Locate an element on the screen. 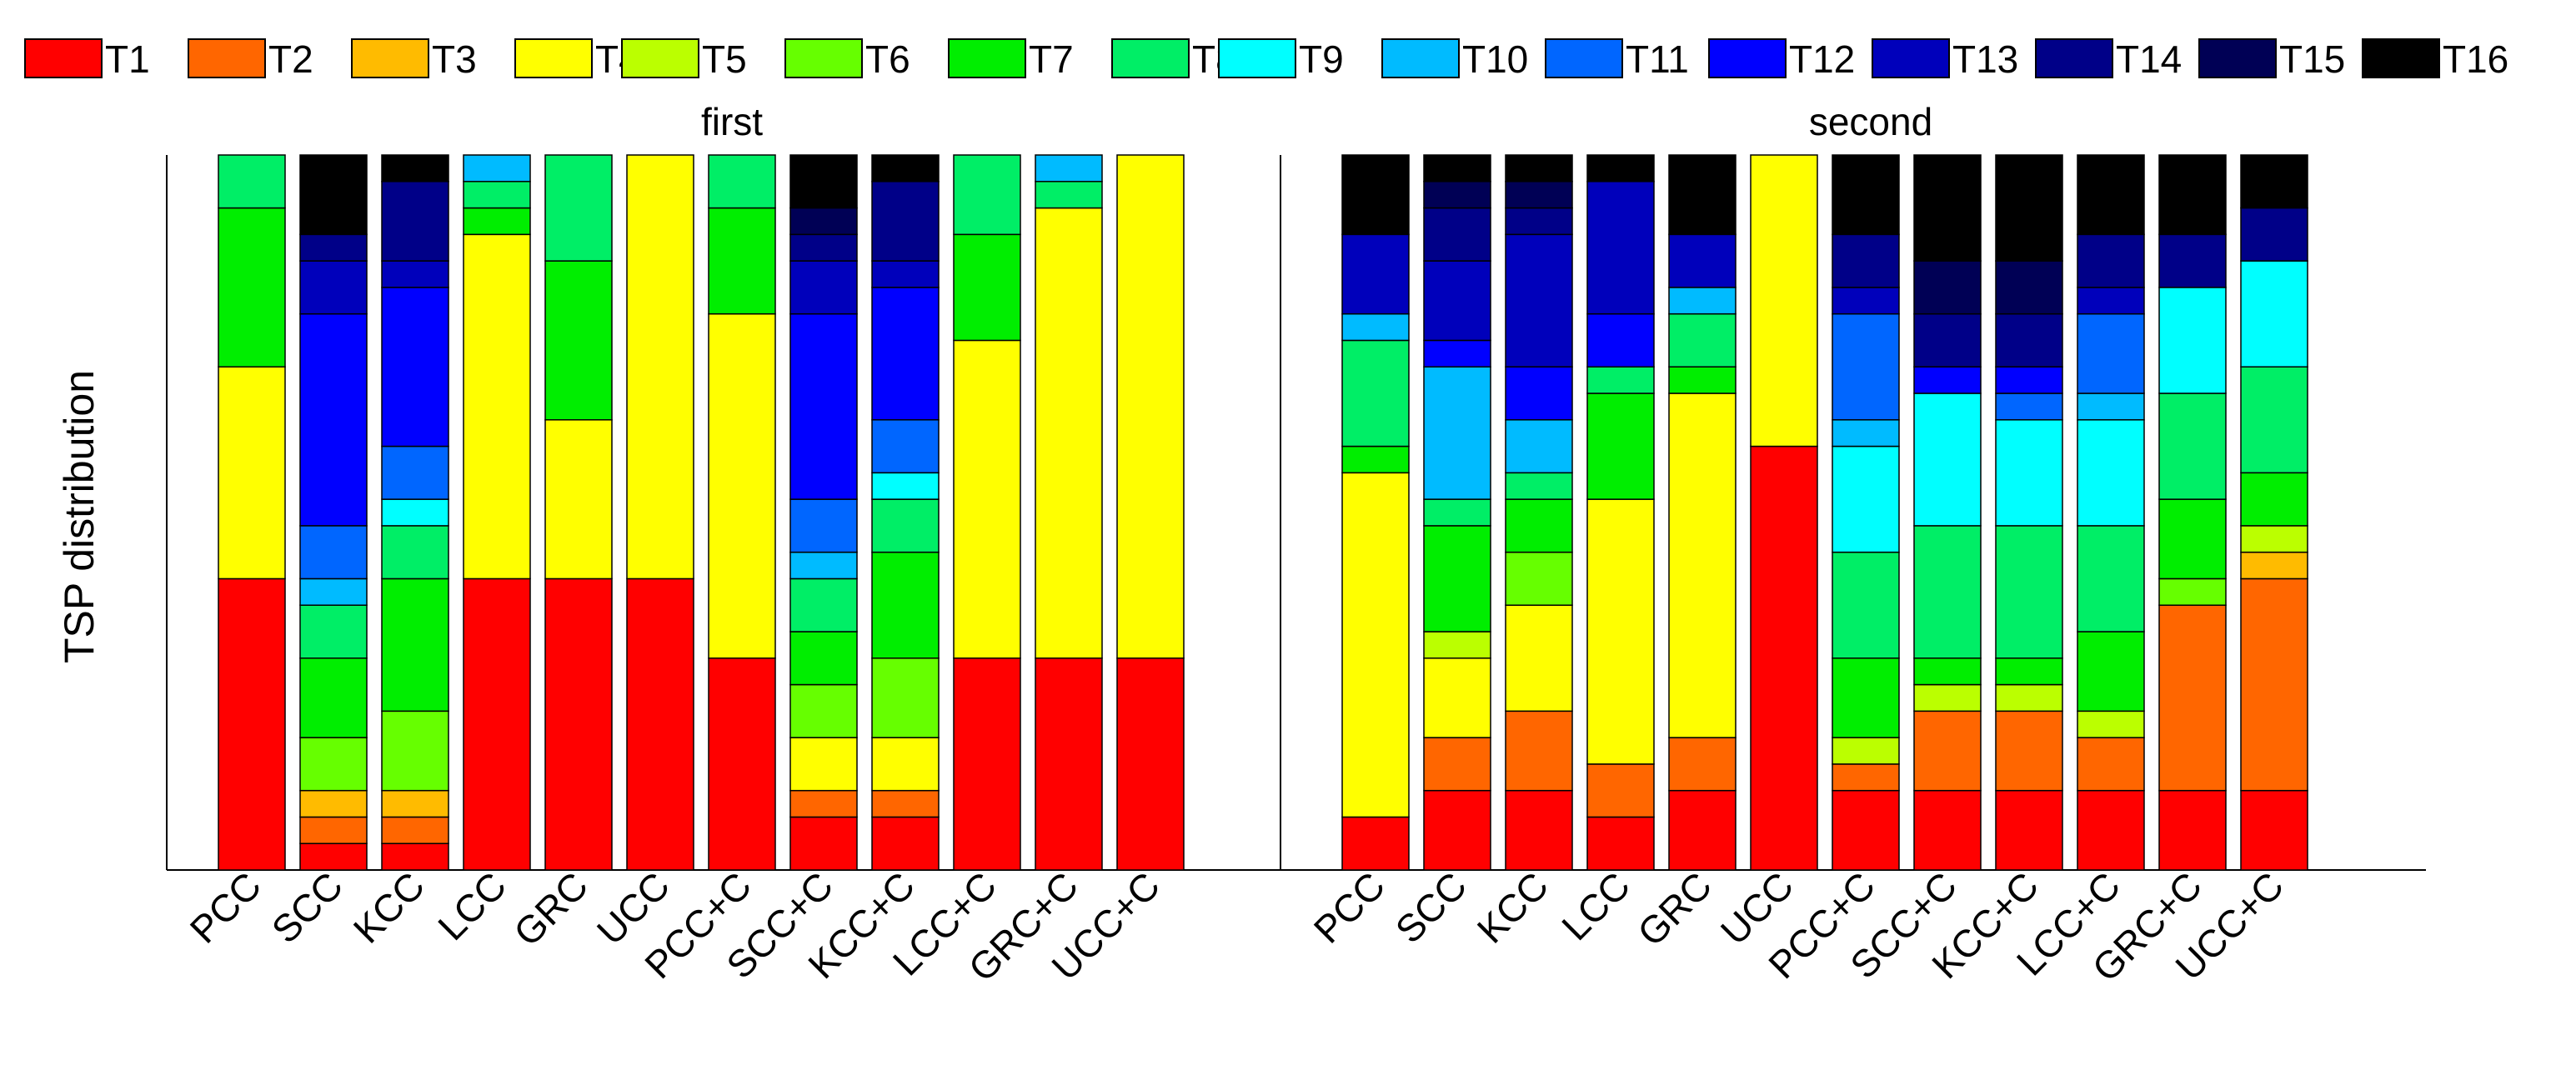 The width and height of the screenshot is (2576, 1080). bar-ucc is located at coordinates (660, 512).